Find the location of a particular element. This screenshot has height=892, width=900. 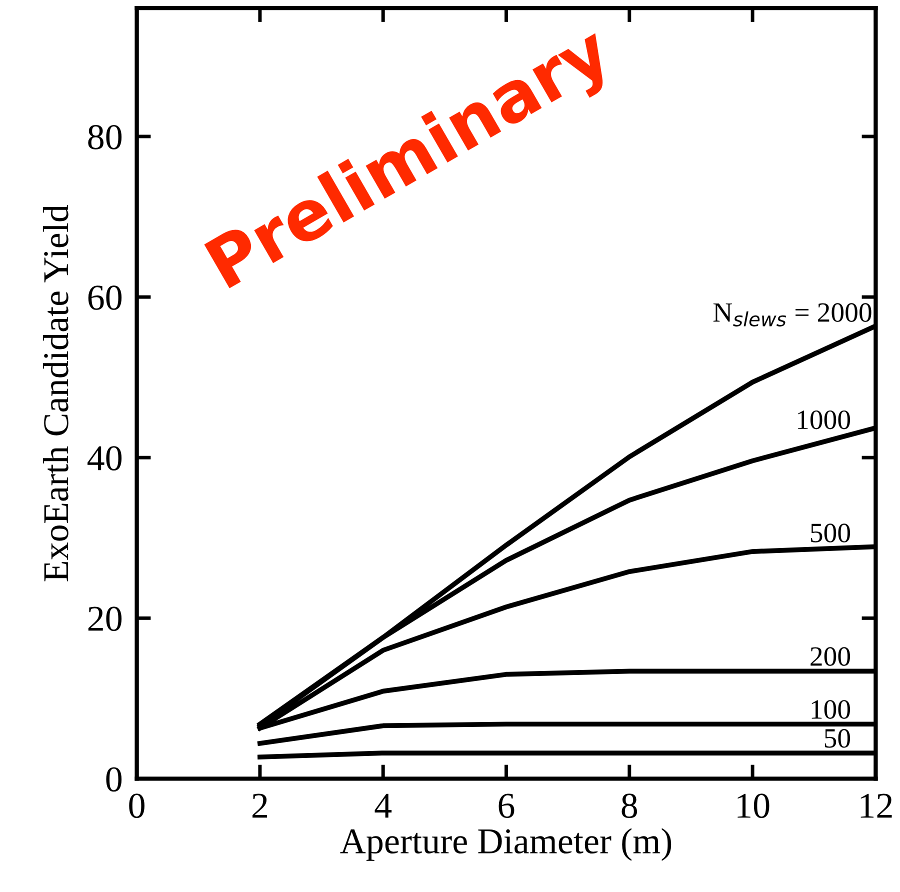

y-axis-title: ExoEarth Candidate Yield is located at coordinates (55, 393).